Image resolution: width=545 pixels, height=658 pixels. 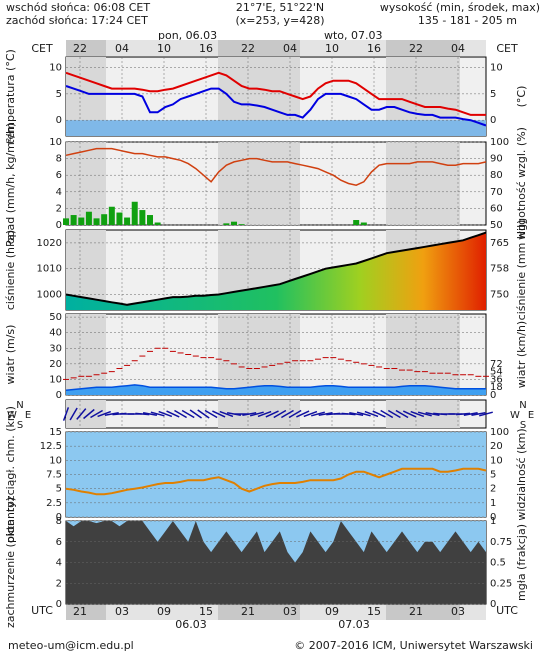 What do you see at coordinates (496, 446) in the screenshot?
I see `ytick-right: 20` at bounding box center [496, 446].